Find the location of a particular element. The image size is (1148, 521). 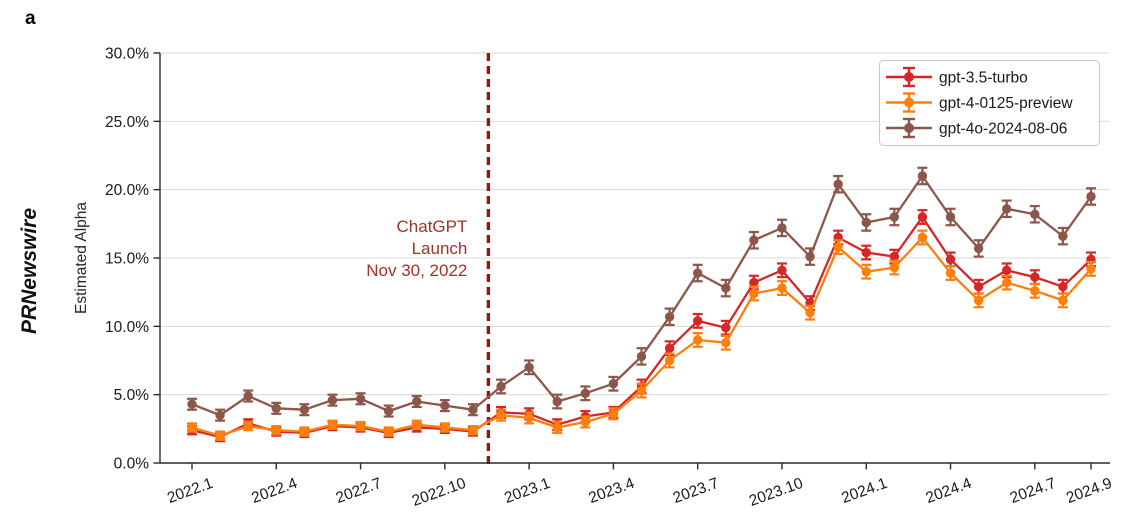

y-tick-label: 0.0% is located at coordinates (132, 464).